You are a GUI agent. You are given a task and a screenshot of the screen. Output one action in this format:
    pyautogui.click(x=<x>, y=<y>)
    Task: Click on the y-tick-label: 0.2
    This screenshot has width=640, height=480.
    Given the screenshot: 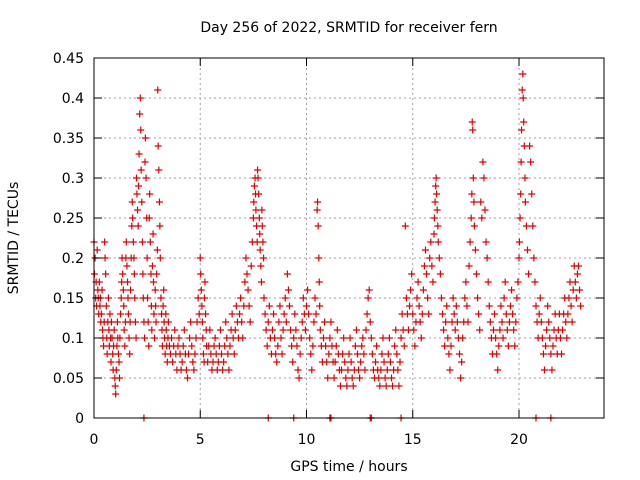 What is the action you would take?
    pyautogui.click(x=73, y=259)
    